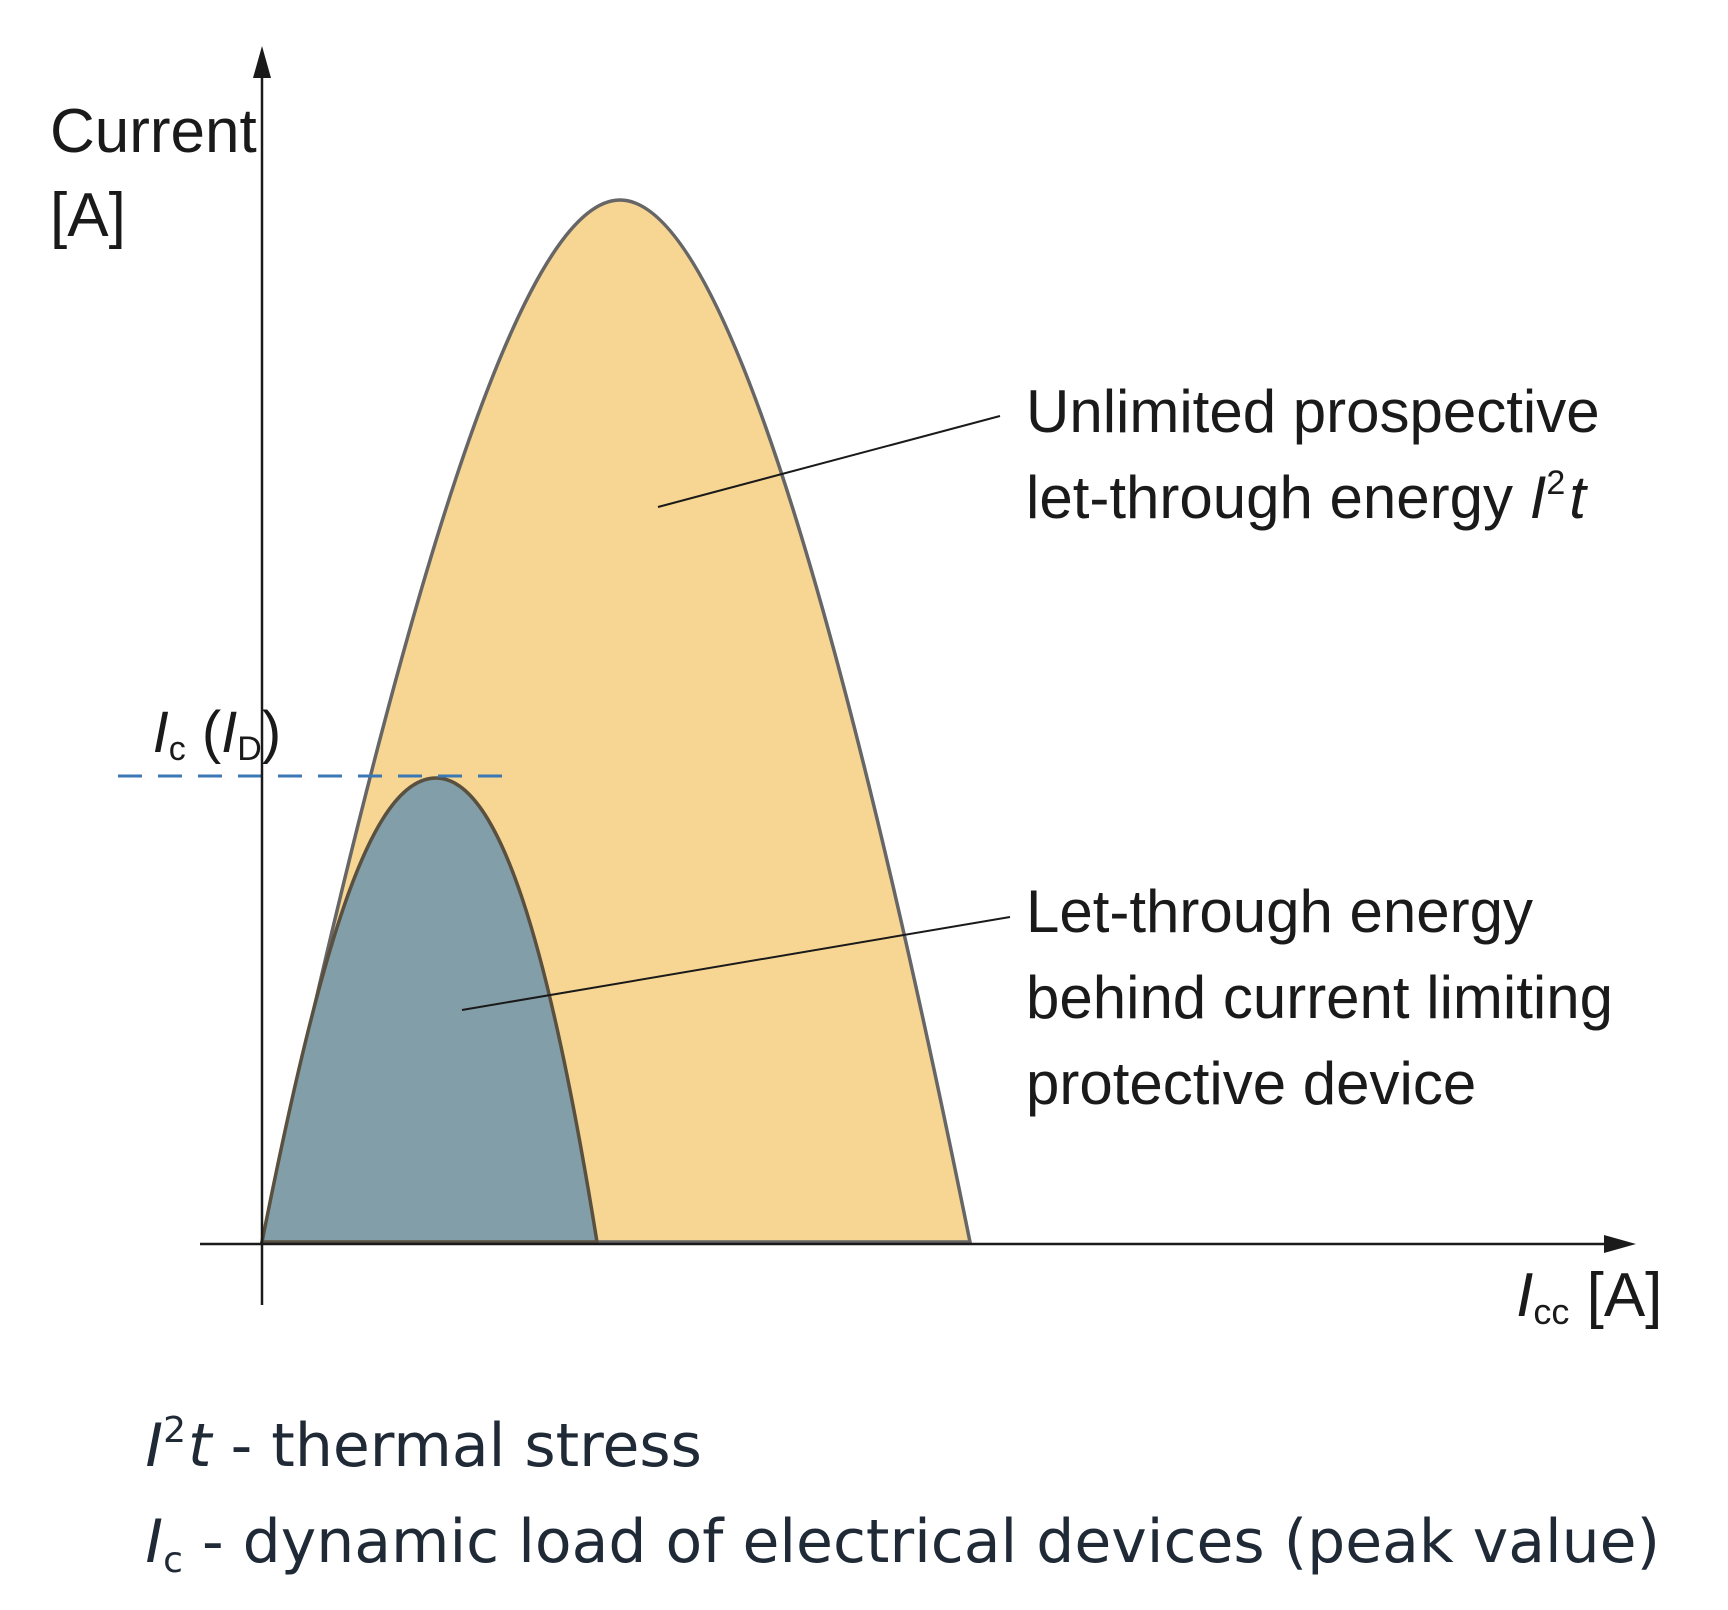  I want to click on x-axis-label-symbol: I, so click(1524, 1295).